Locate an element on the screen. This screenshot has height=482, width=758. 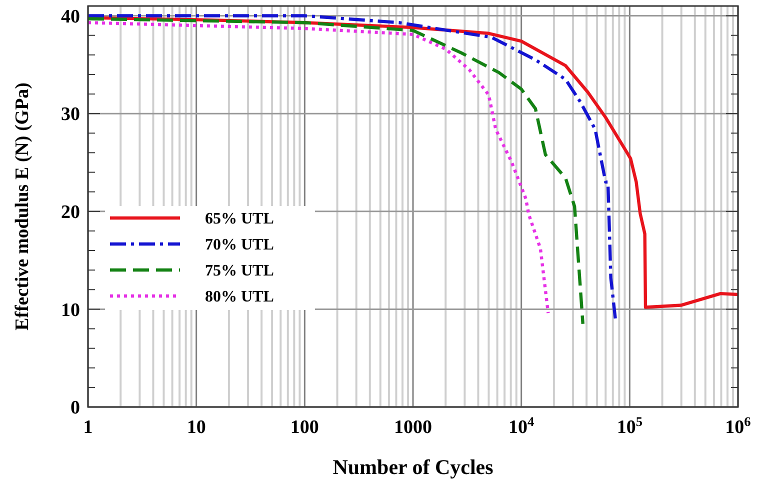
legend-label: 80% UTL is located at coordinates (239, 297).